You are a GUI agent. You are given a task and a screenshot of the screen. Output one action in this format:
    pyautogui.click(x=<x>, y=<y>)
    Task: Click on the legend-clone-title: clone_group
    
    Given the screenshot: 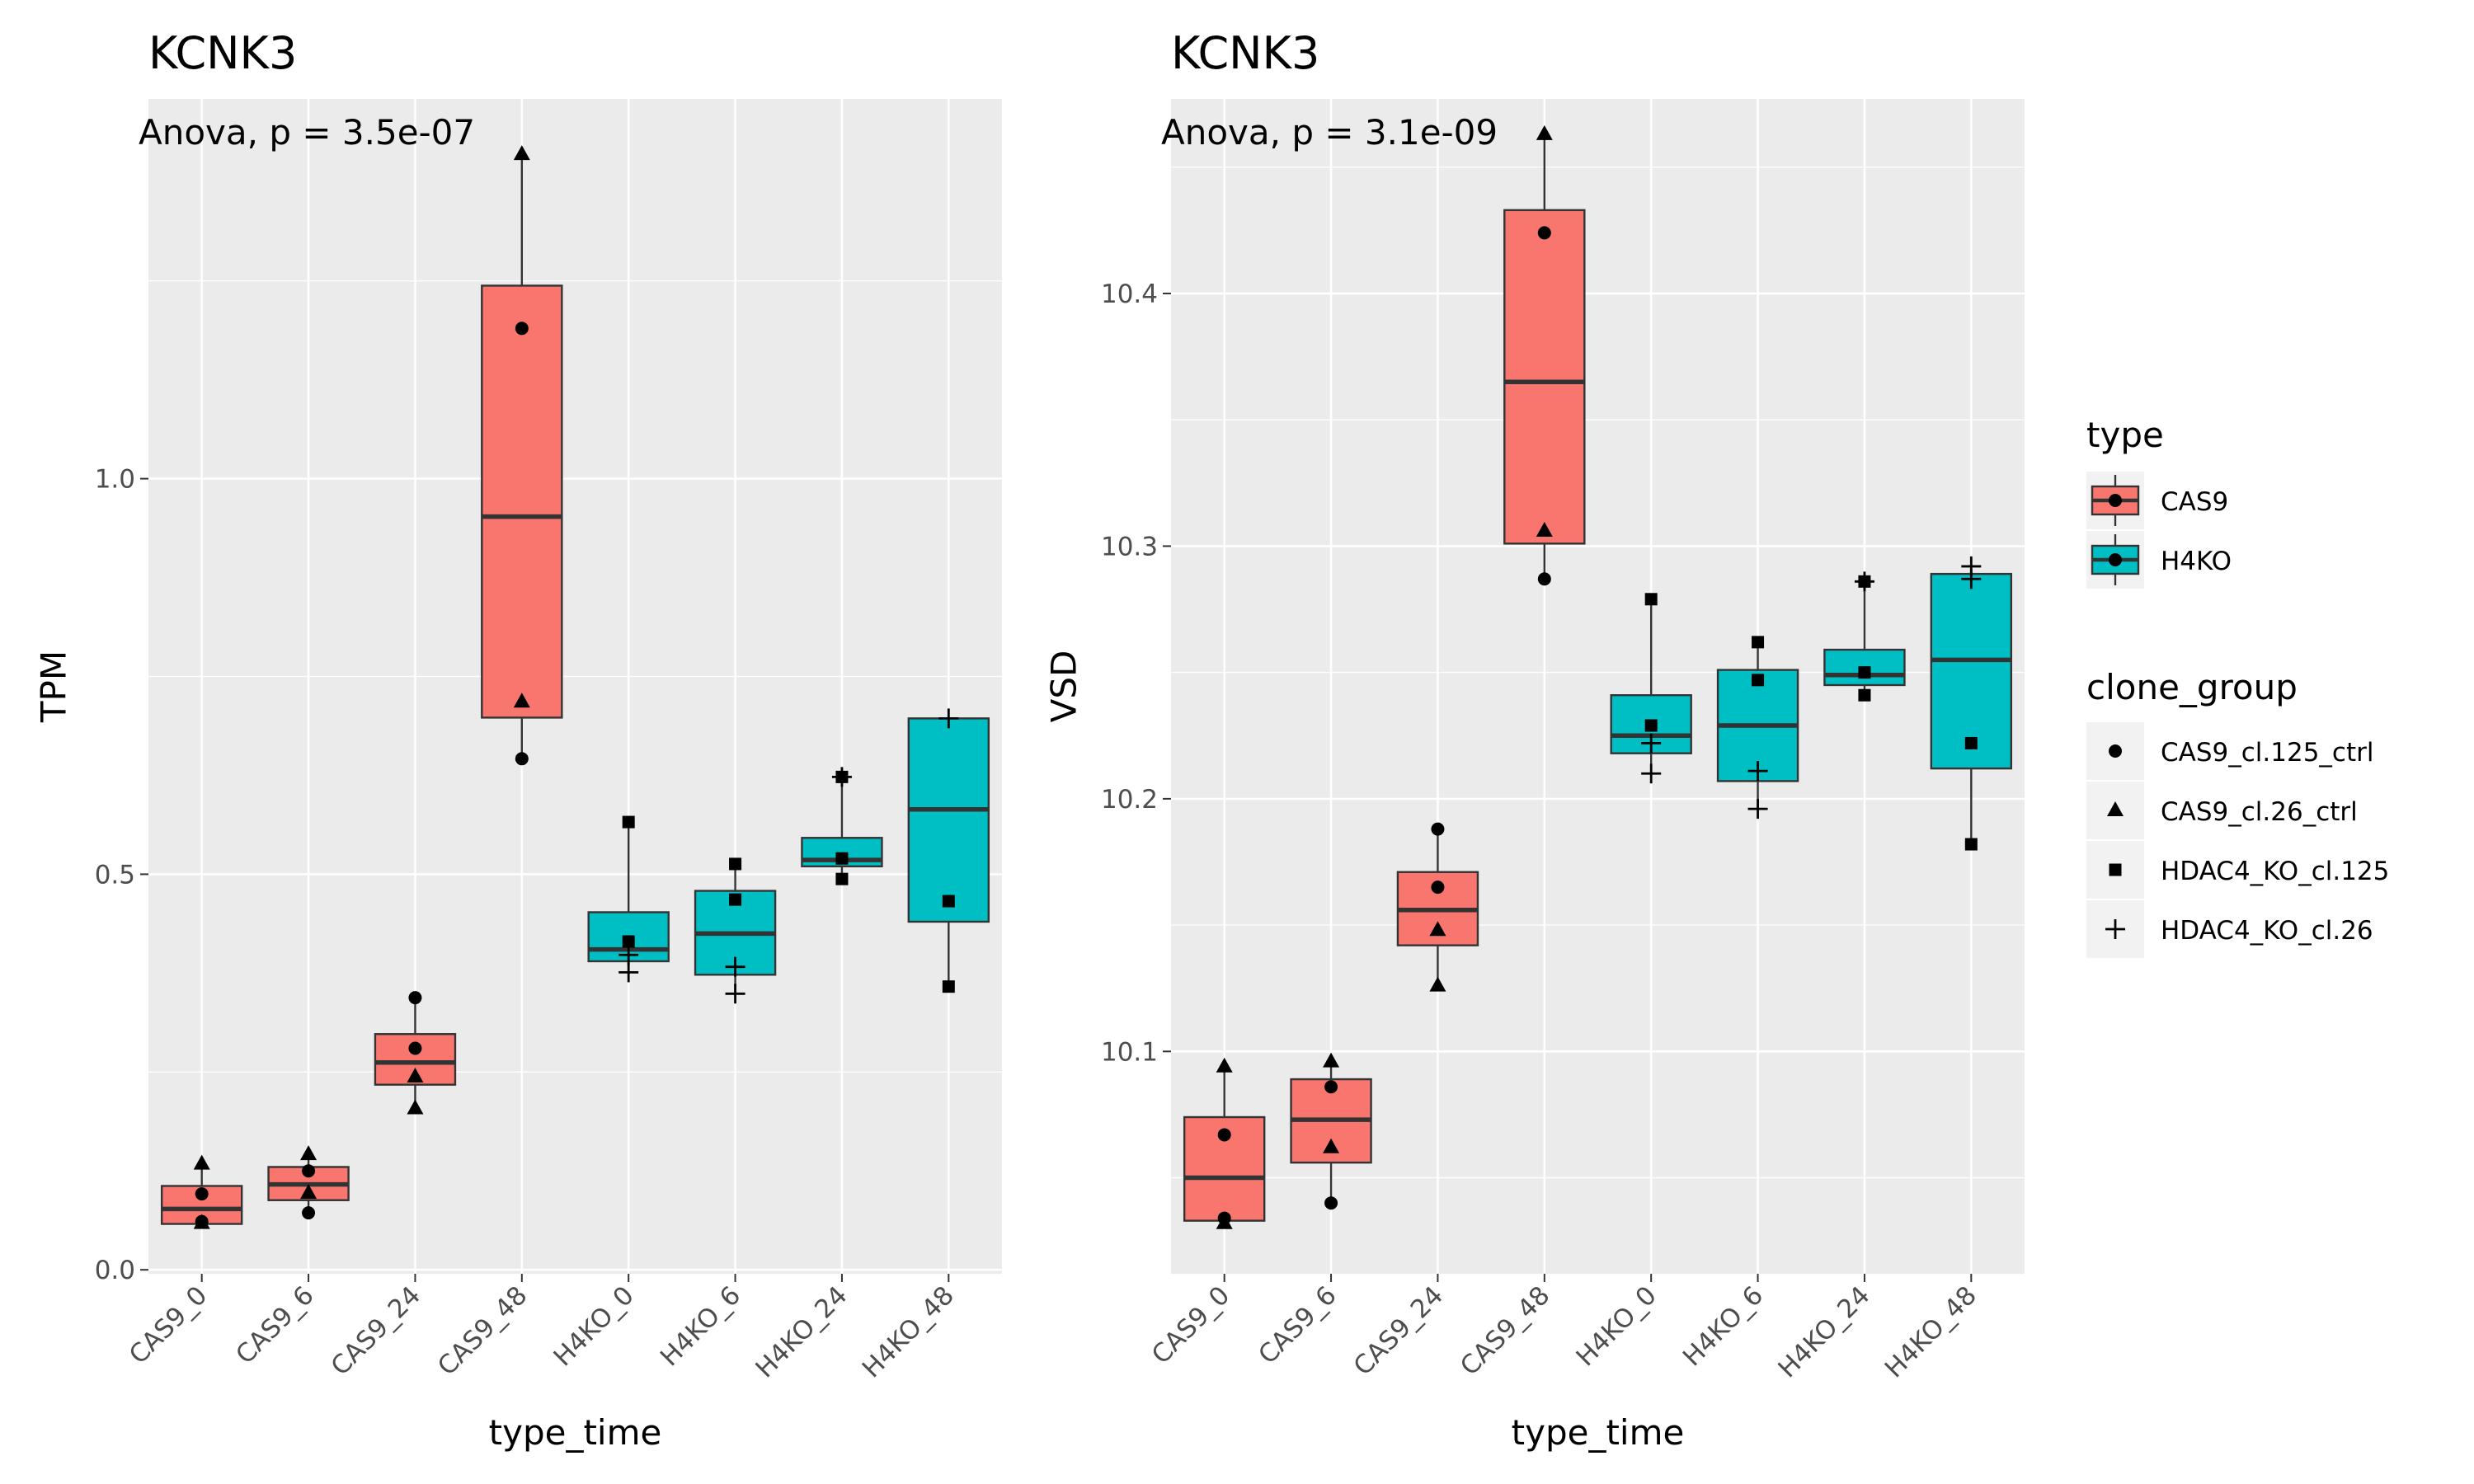 What is the action you would take?
    pyautogui.click(x=2192, y=687)
    